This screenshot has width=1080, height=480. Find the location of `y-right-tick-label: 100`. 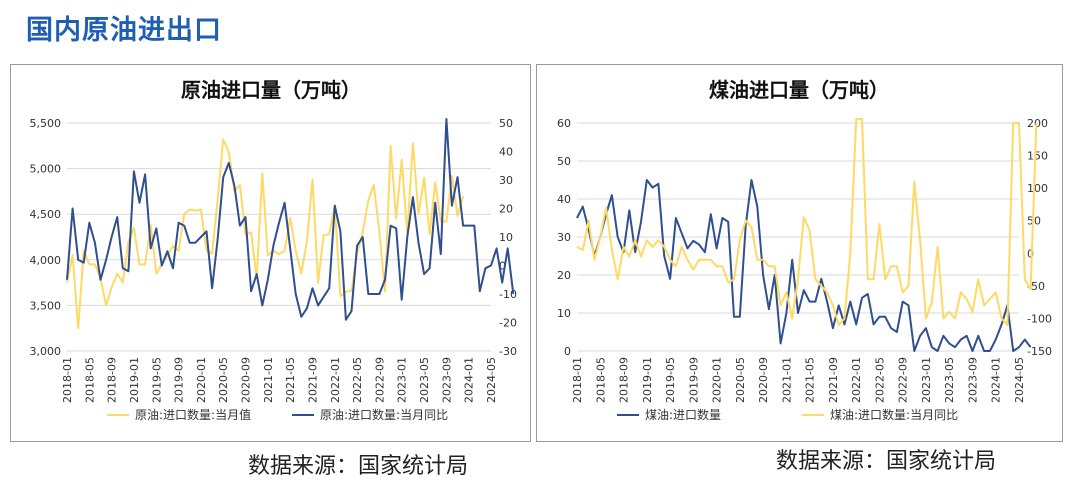

y-right-tick-label: 100 is located at coordinates (1037, 188).